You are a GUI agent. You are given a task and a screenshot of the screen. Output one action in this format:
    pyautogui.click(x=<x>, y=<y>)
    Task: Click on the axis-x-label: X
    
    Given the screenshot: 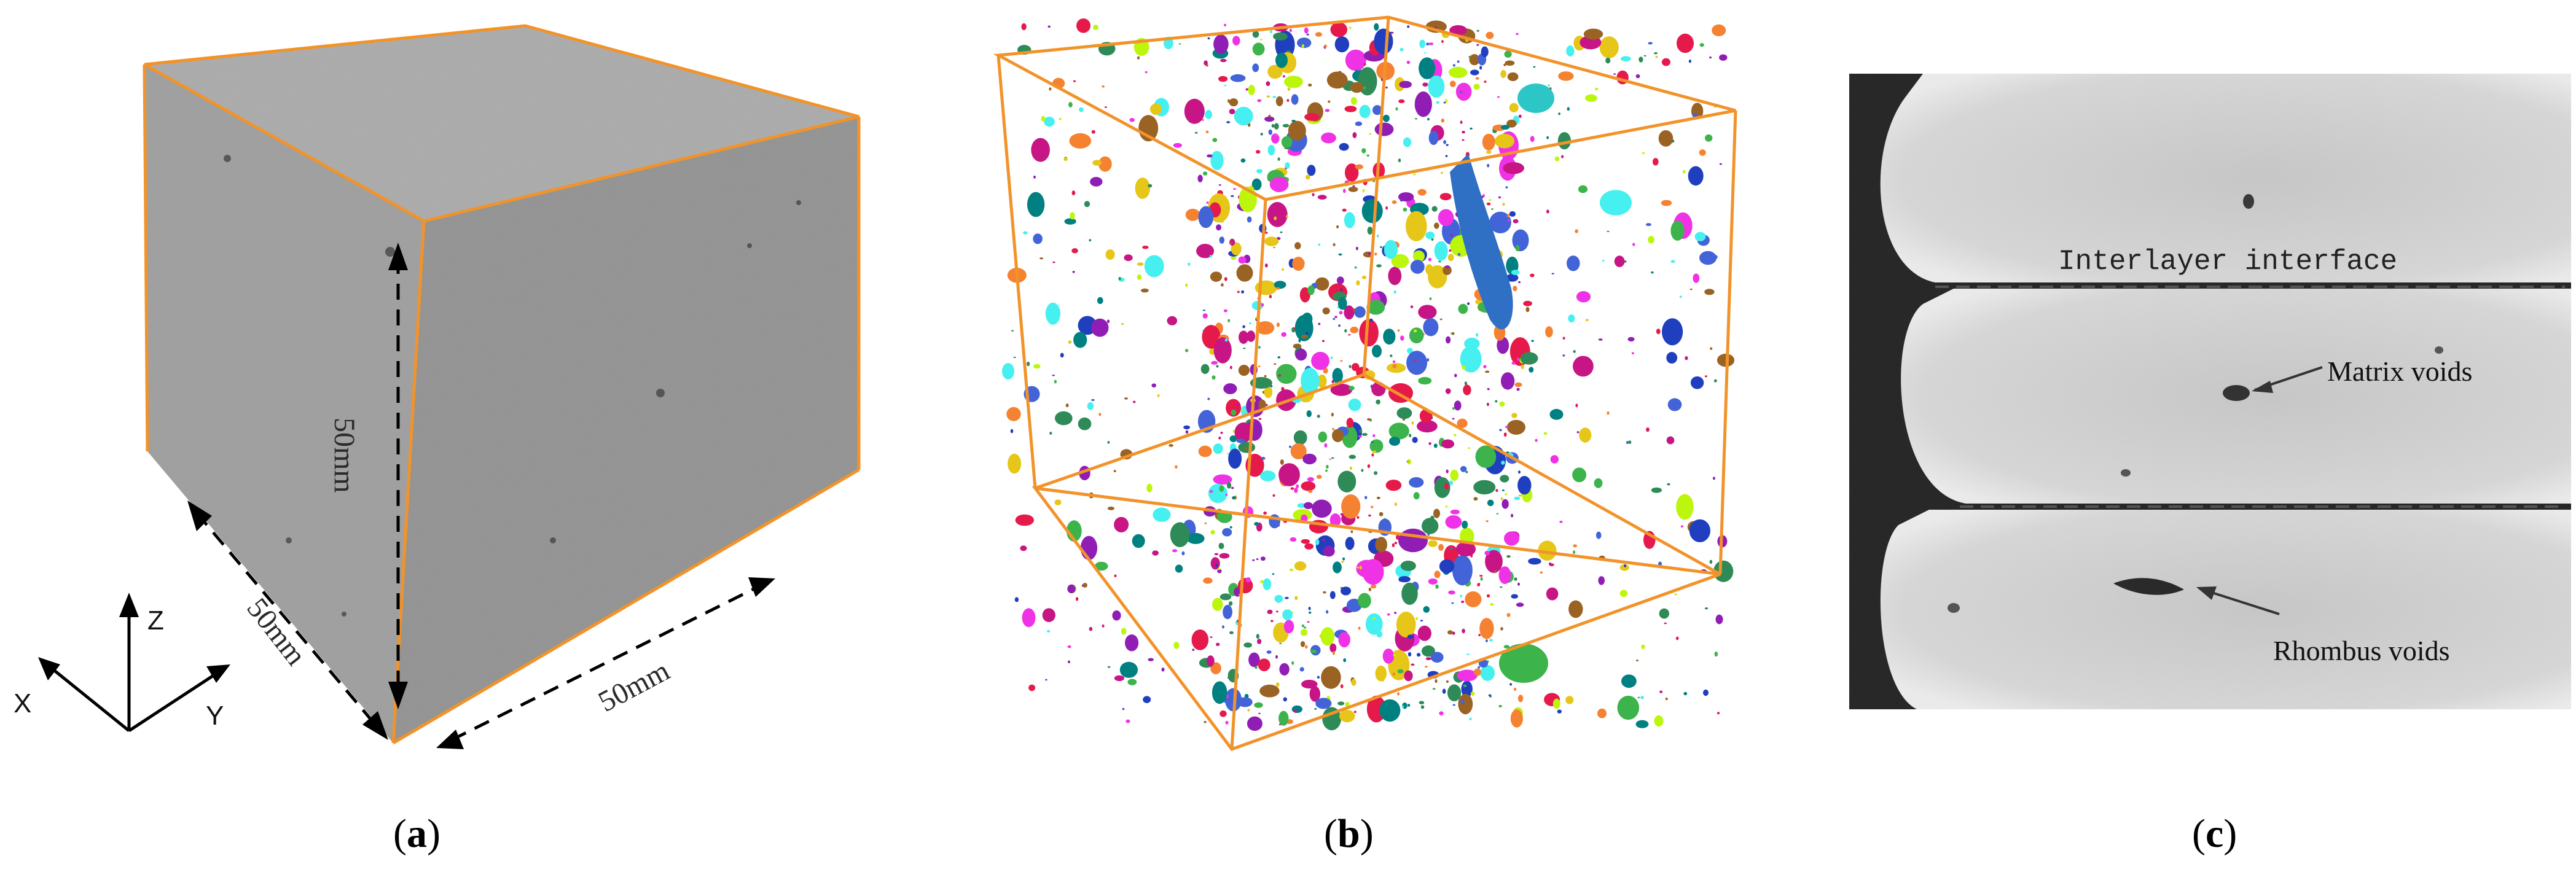 What is the action you would take?
    pyautogui.click(x=22, y=703)
    